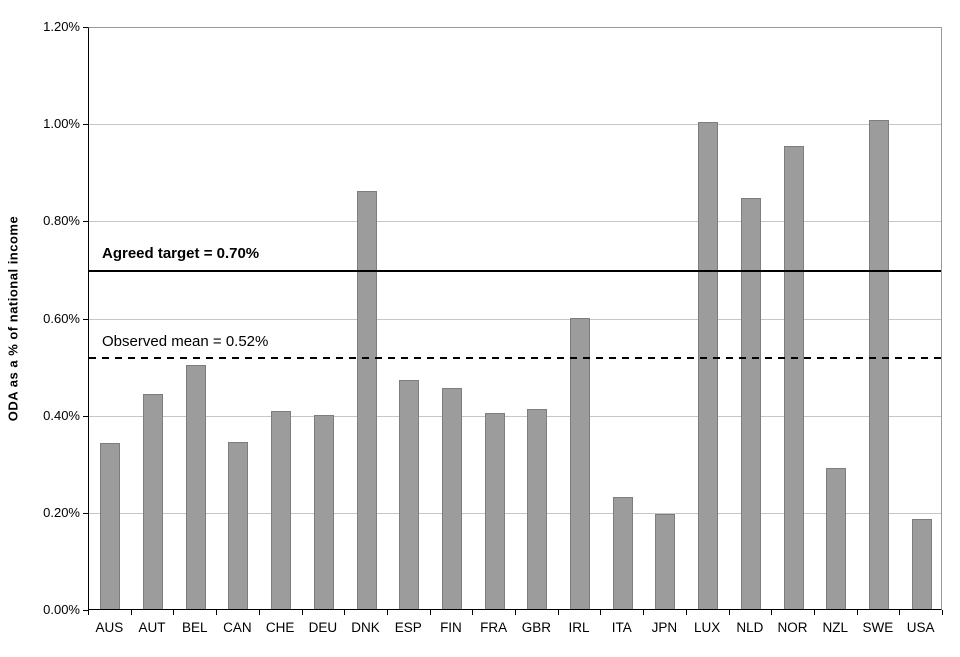  Describe the element at coordinates (365, 627) in the screenshot. I see `x-tick-label-dnk: DNK` at that location.